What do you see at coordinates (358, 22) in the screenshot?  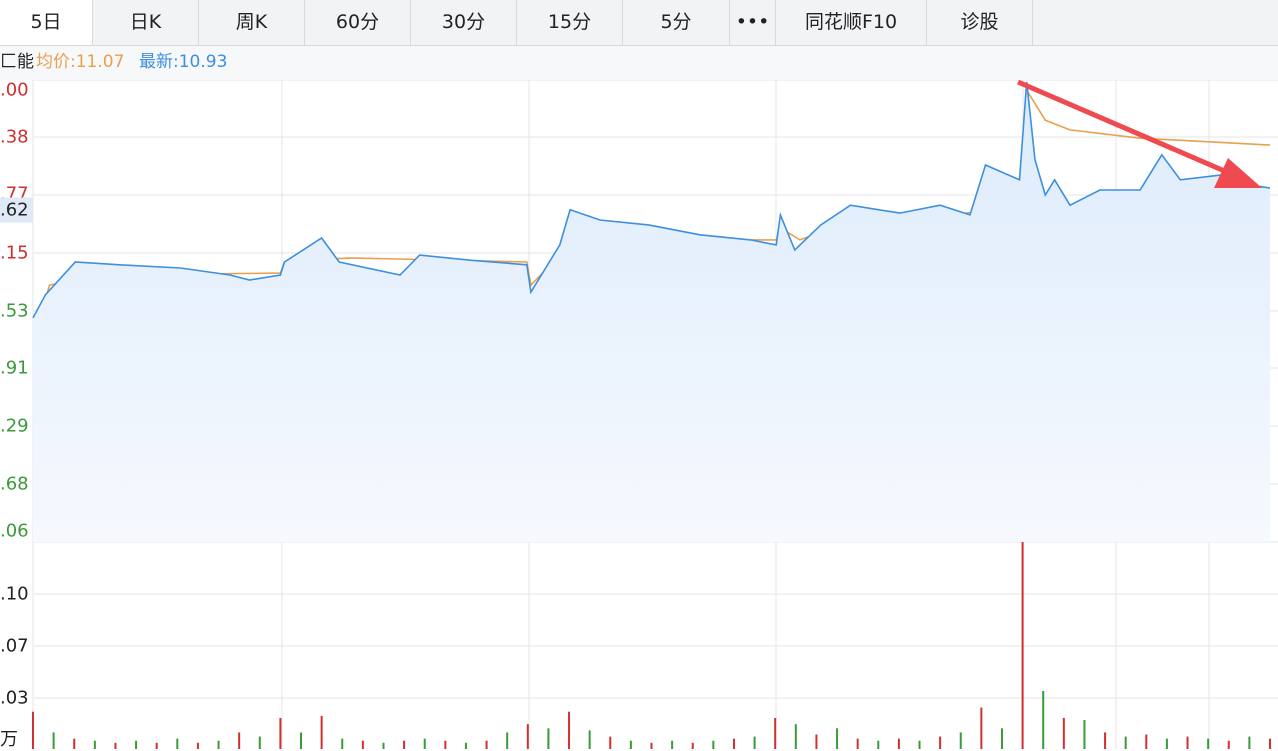 I see `tab: 60分` at bounding box center [358, 22].